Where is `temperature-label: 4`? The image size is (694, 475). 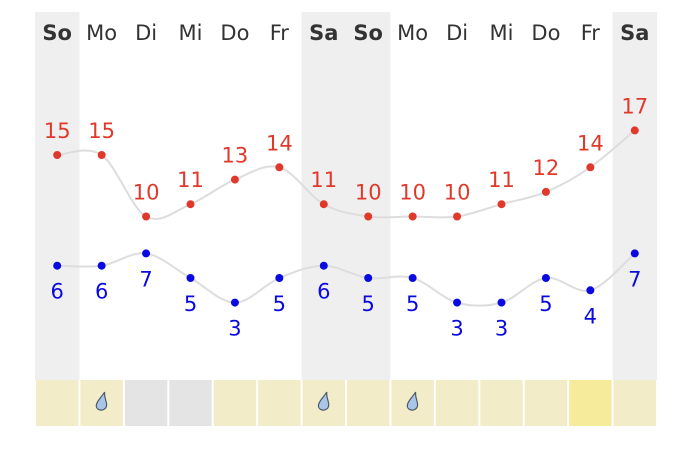
temperature-label: 4 is located at coordinates (590, 316).